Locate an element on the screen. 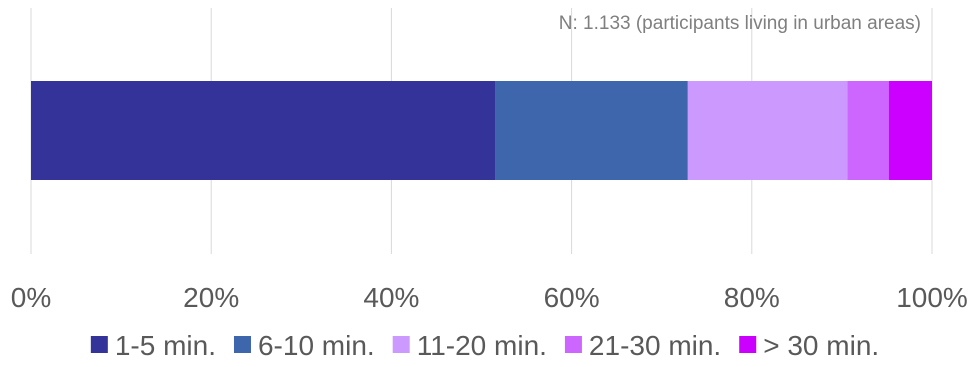 The image size is (970, 367). legend-item-1: 6-10 min. is located at coordinates (304, 345).